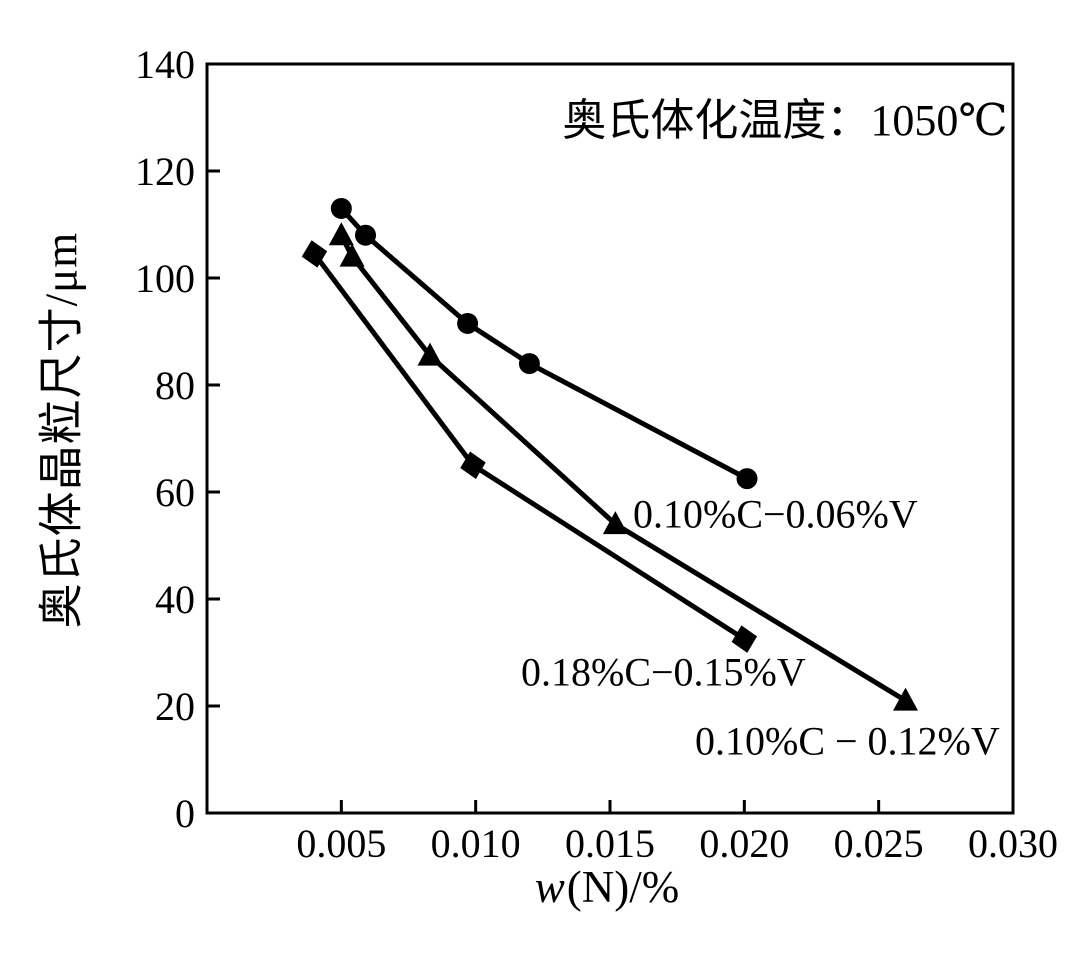 This screenshot has height=958, width=1080. What do you see at coordinates (663, 672) in the screenshot?
I see `series-label-018C-015V: 0.18%C−0.15%V` at bounding box center [663, 672].